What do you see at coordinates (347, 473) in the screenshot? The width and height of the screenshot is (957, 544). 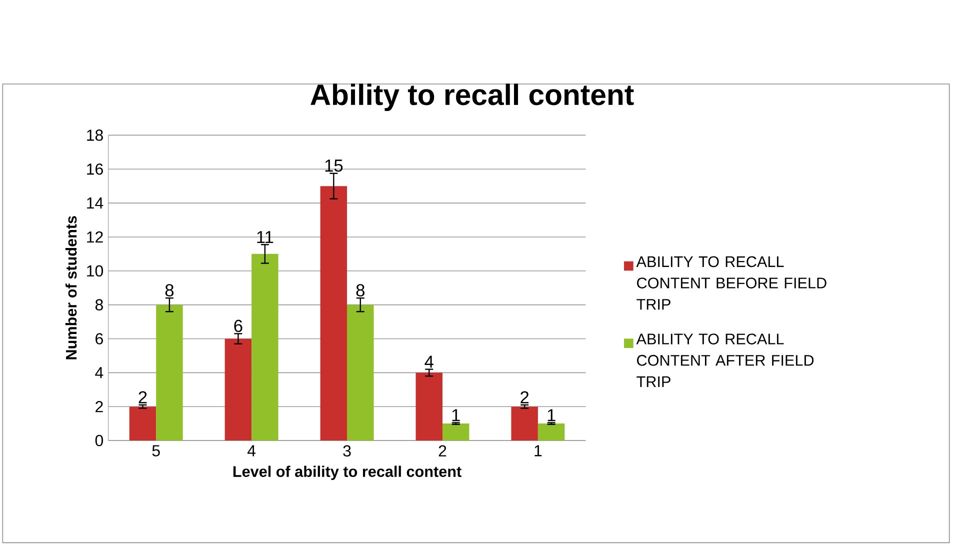 I see `x-axis-title: Level of ability to recall content` at bounding box center [347, 473].